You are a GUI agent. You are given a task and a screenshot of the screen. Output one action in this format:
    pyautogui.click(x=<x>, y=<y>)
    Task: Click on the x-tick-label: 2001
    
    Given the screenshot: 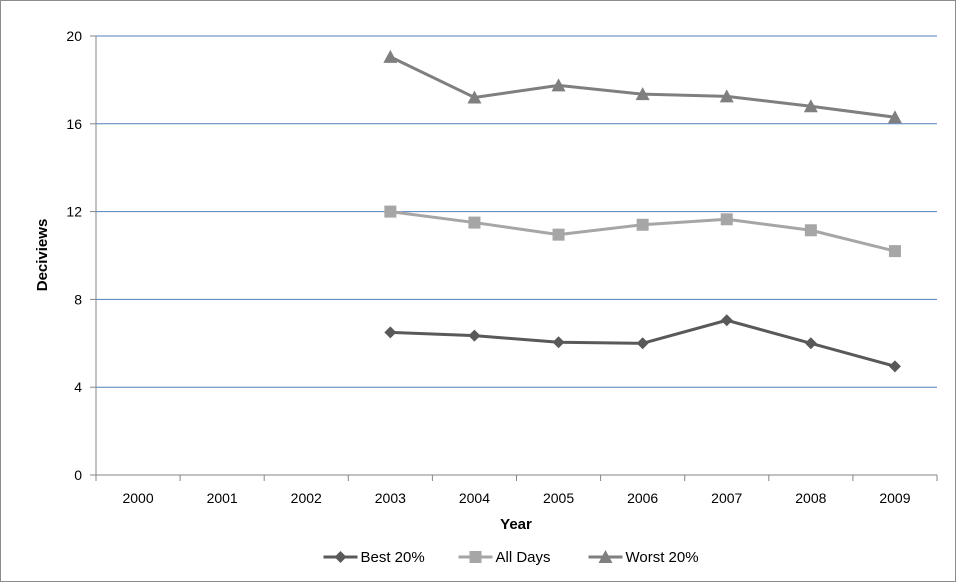 What is the action you would take?
    pyautogui.click(x=222, y=498)
    